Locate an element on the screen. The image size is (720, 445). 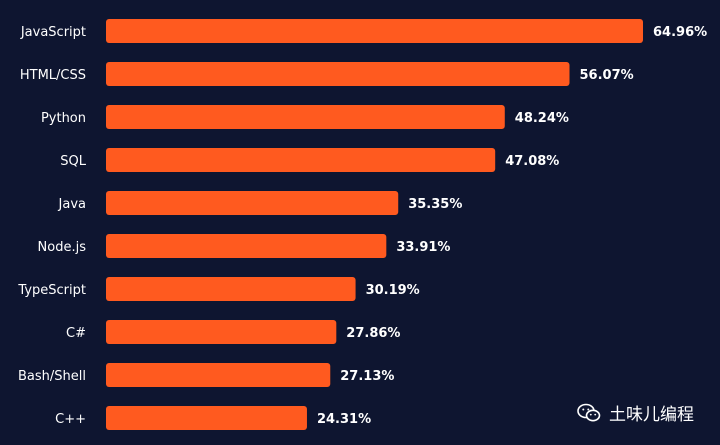
category-label: C# is located at coordinates (76, 333).